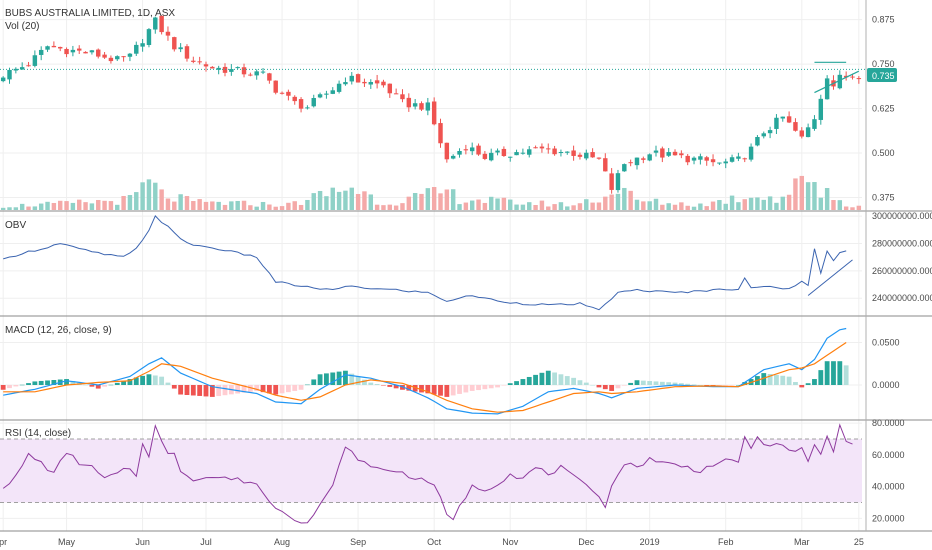 The height and width of the screenshot is (550, 932). I want to click on volume-label: Vol (20), so click(22, 26).